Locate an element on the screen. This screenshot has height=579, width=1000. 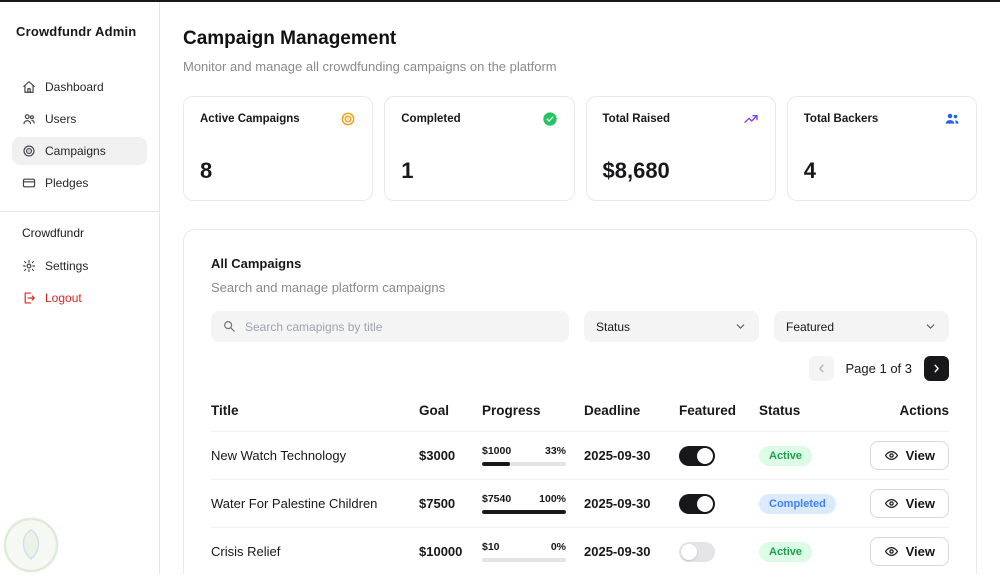
status-badge: Active is located at coordinates (786, 455).